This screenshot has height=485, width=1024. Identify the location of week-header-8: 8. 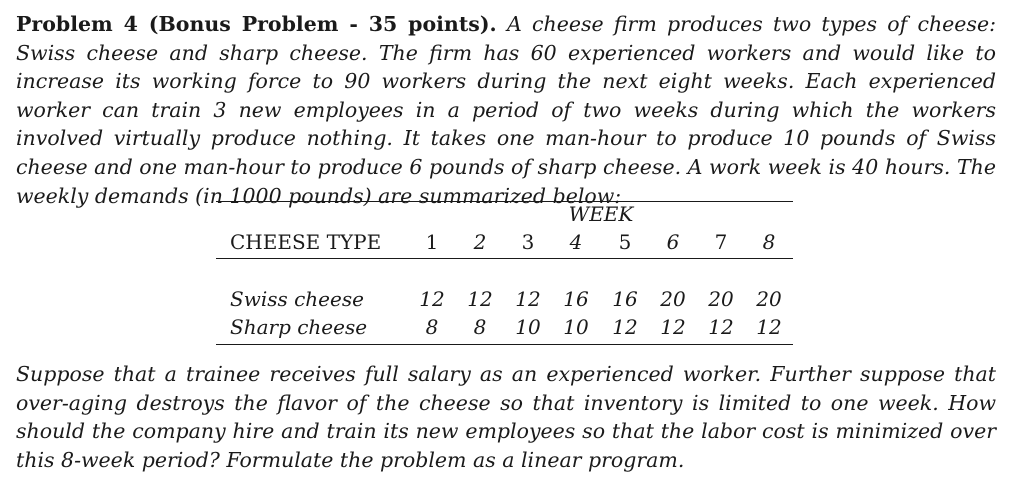
(769, 242).